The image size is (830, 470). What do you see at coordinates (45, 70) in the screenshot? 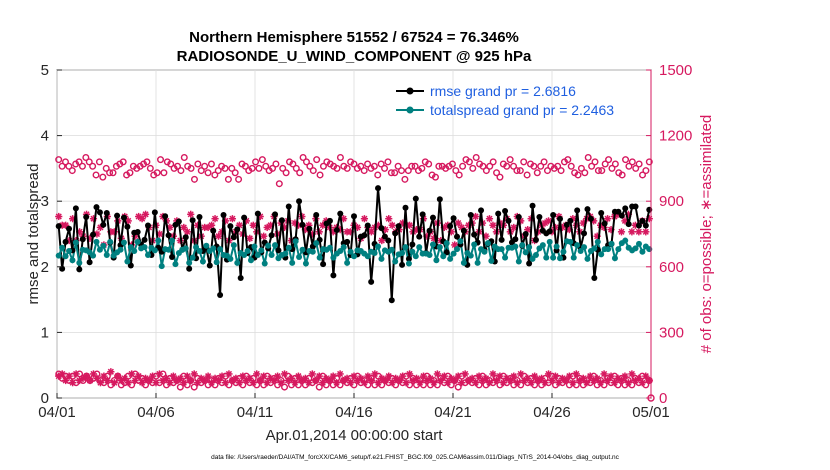
I see `y-tick-label: 5` at bounding box center [45, 70].